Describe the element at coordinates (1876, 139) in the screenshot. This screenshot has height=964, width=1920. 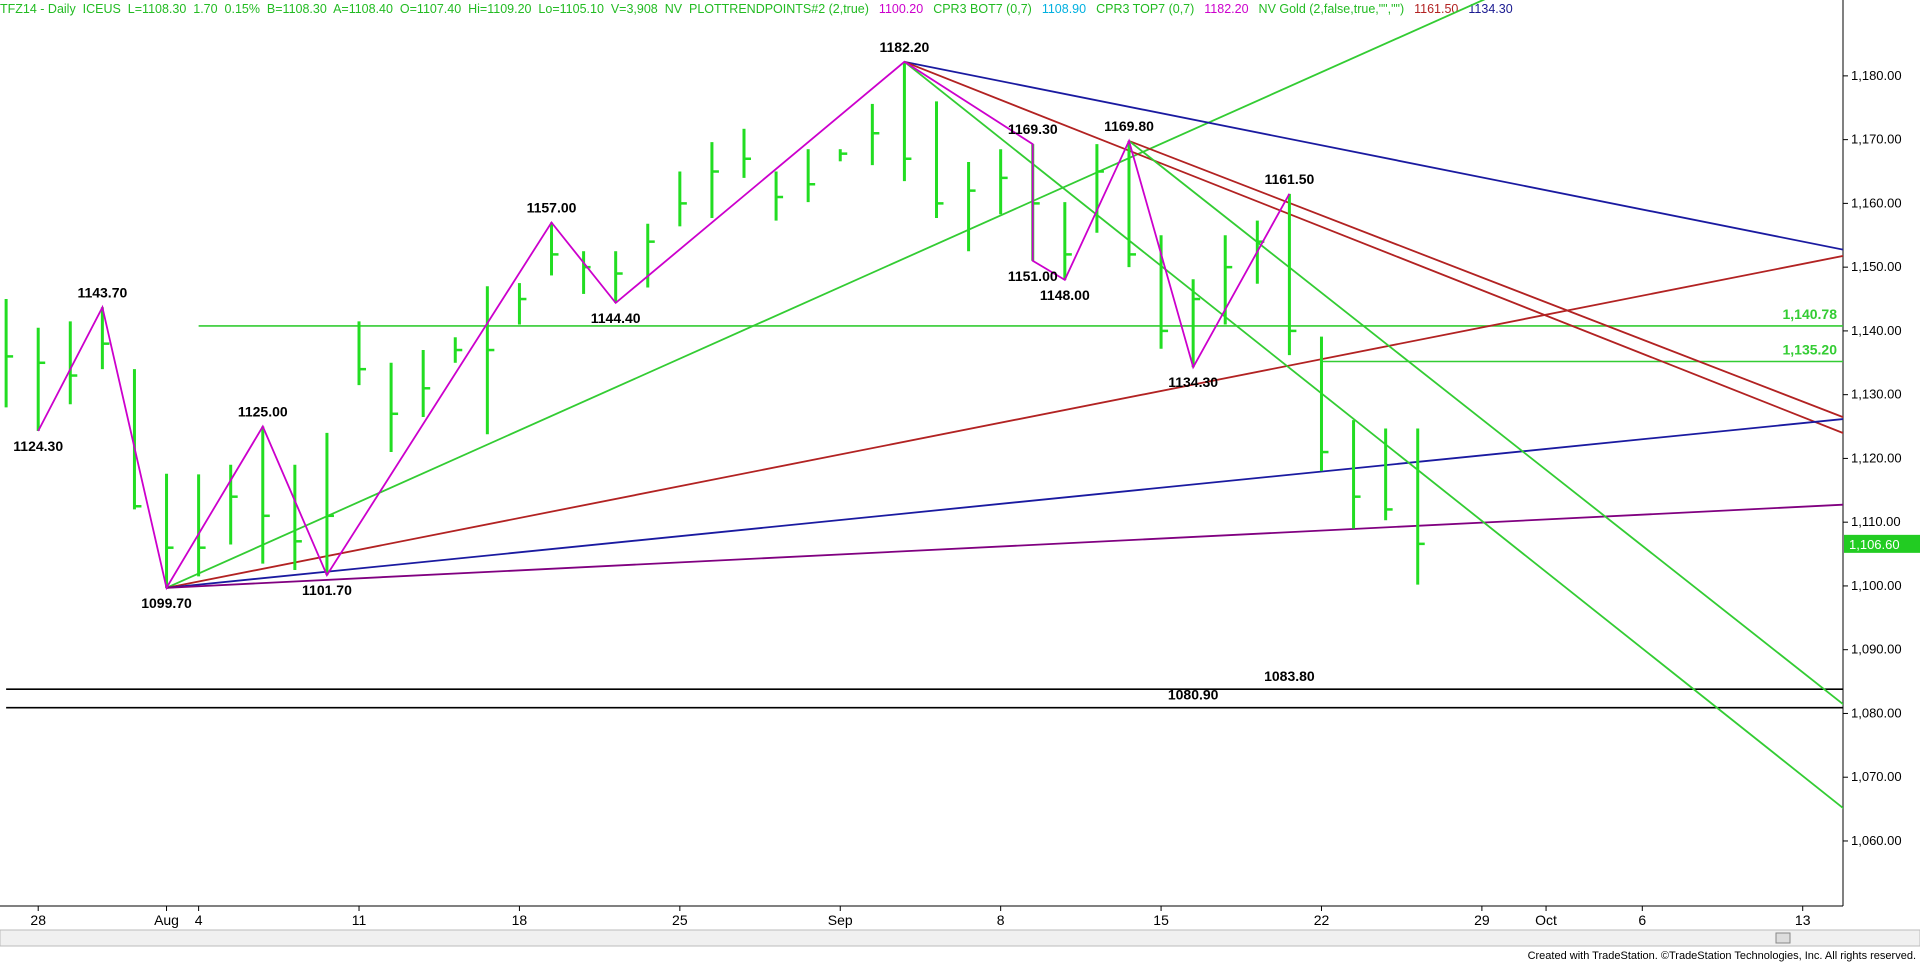
I see `y-tick-label: 1,170.00` at that location.